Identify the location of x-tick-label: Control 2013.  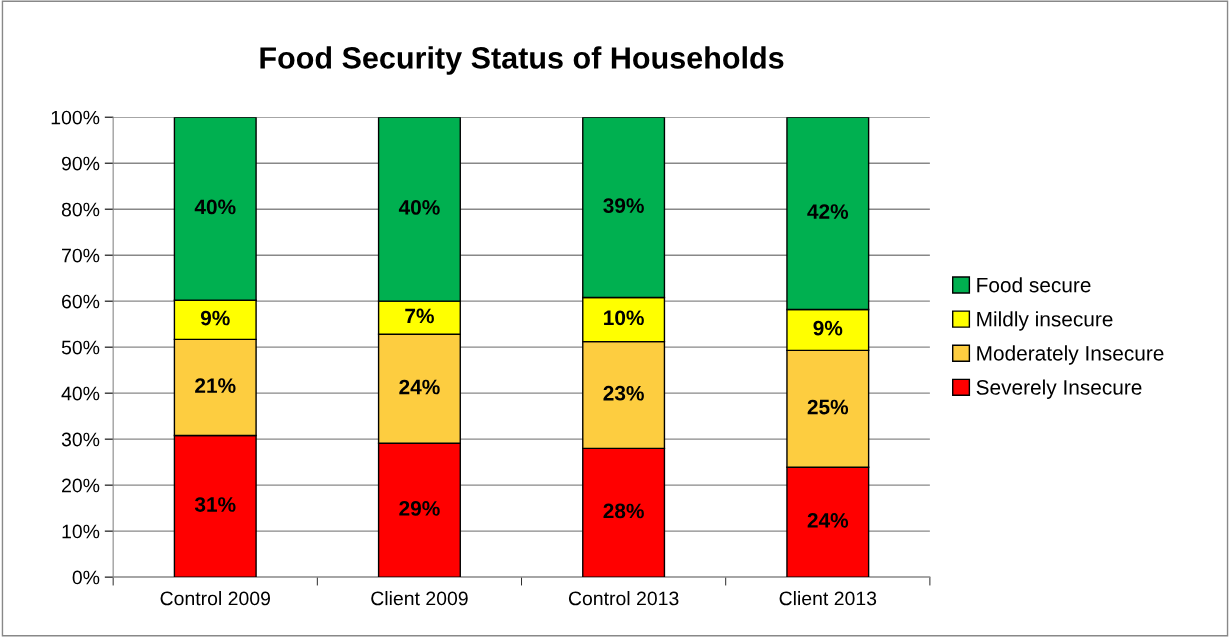
(623, 598).